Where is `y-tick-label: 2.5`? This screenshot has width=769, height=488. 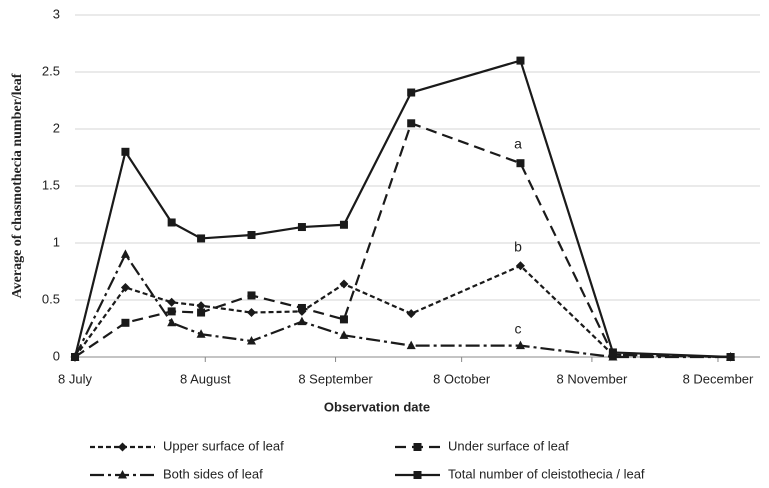 y-tick-label: 2.5 is located at coordinates (51, 70).